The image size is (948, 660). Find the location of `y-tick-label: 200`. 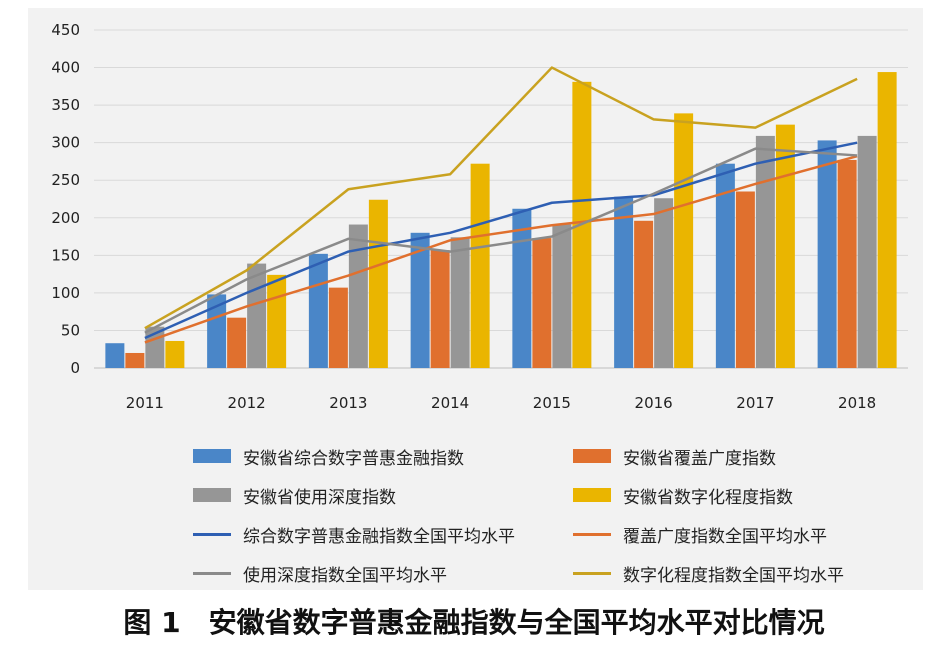

y-tick-label: 200 is located at coordinates (65, 218).